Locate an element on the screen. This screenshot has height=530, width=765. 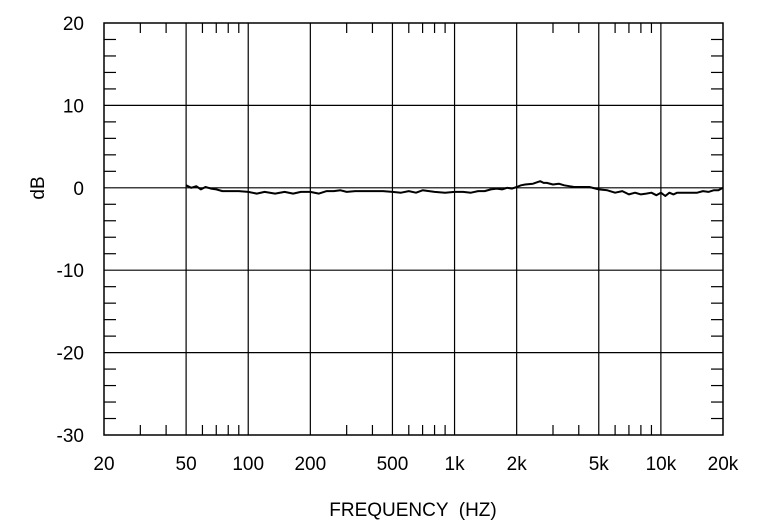
x-tick-label: 5k is located at coordinates (599, 464).